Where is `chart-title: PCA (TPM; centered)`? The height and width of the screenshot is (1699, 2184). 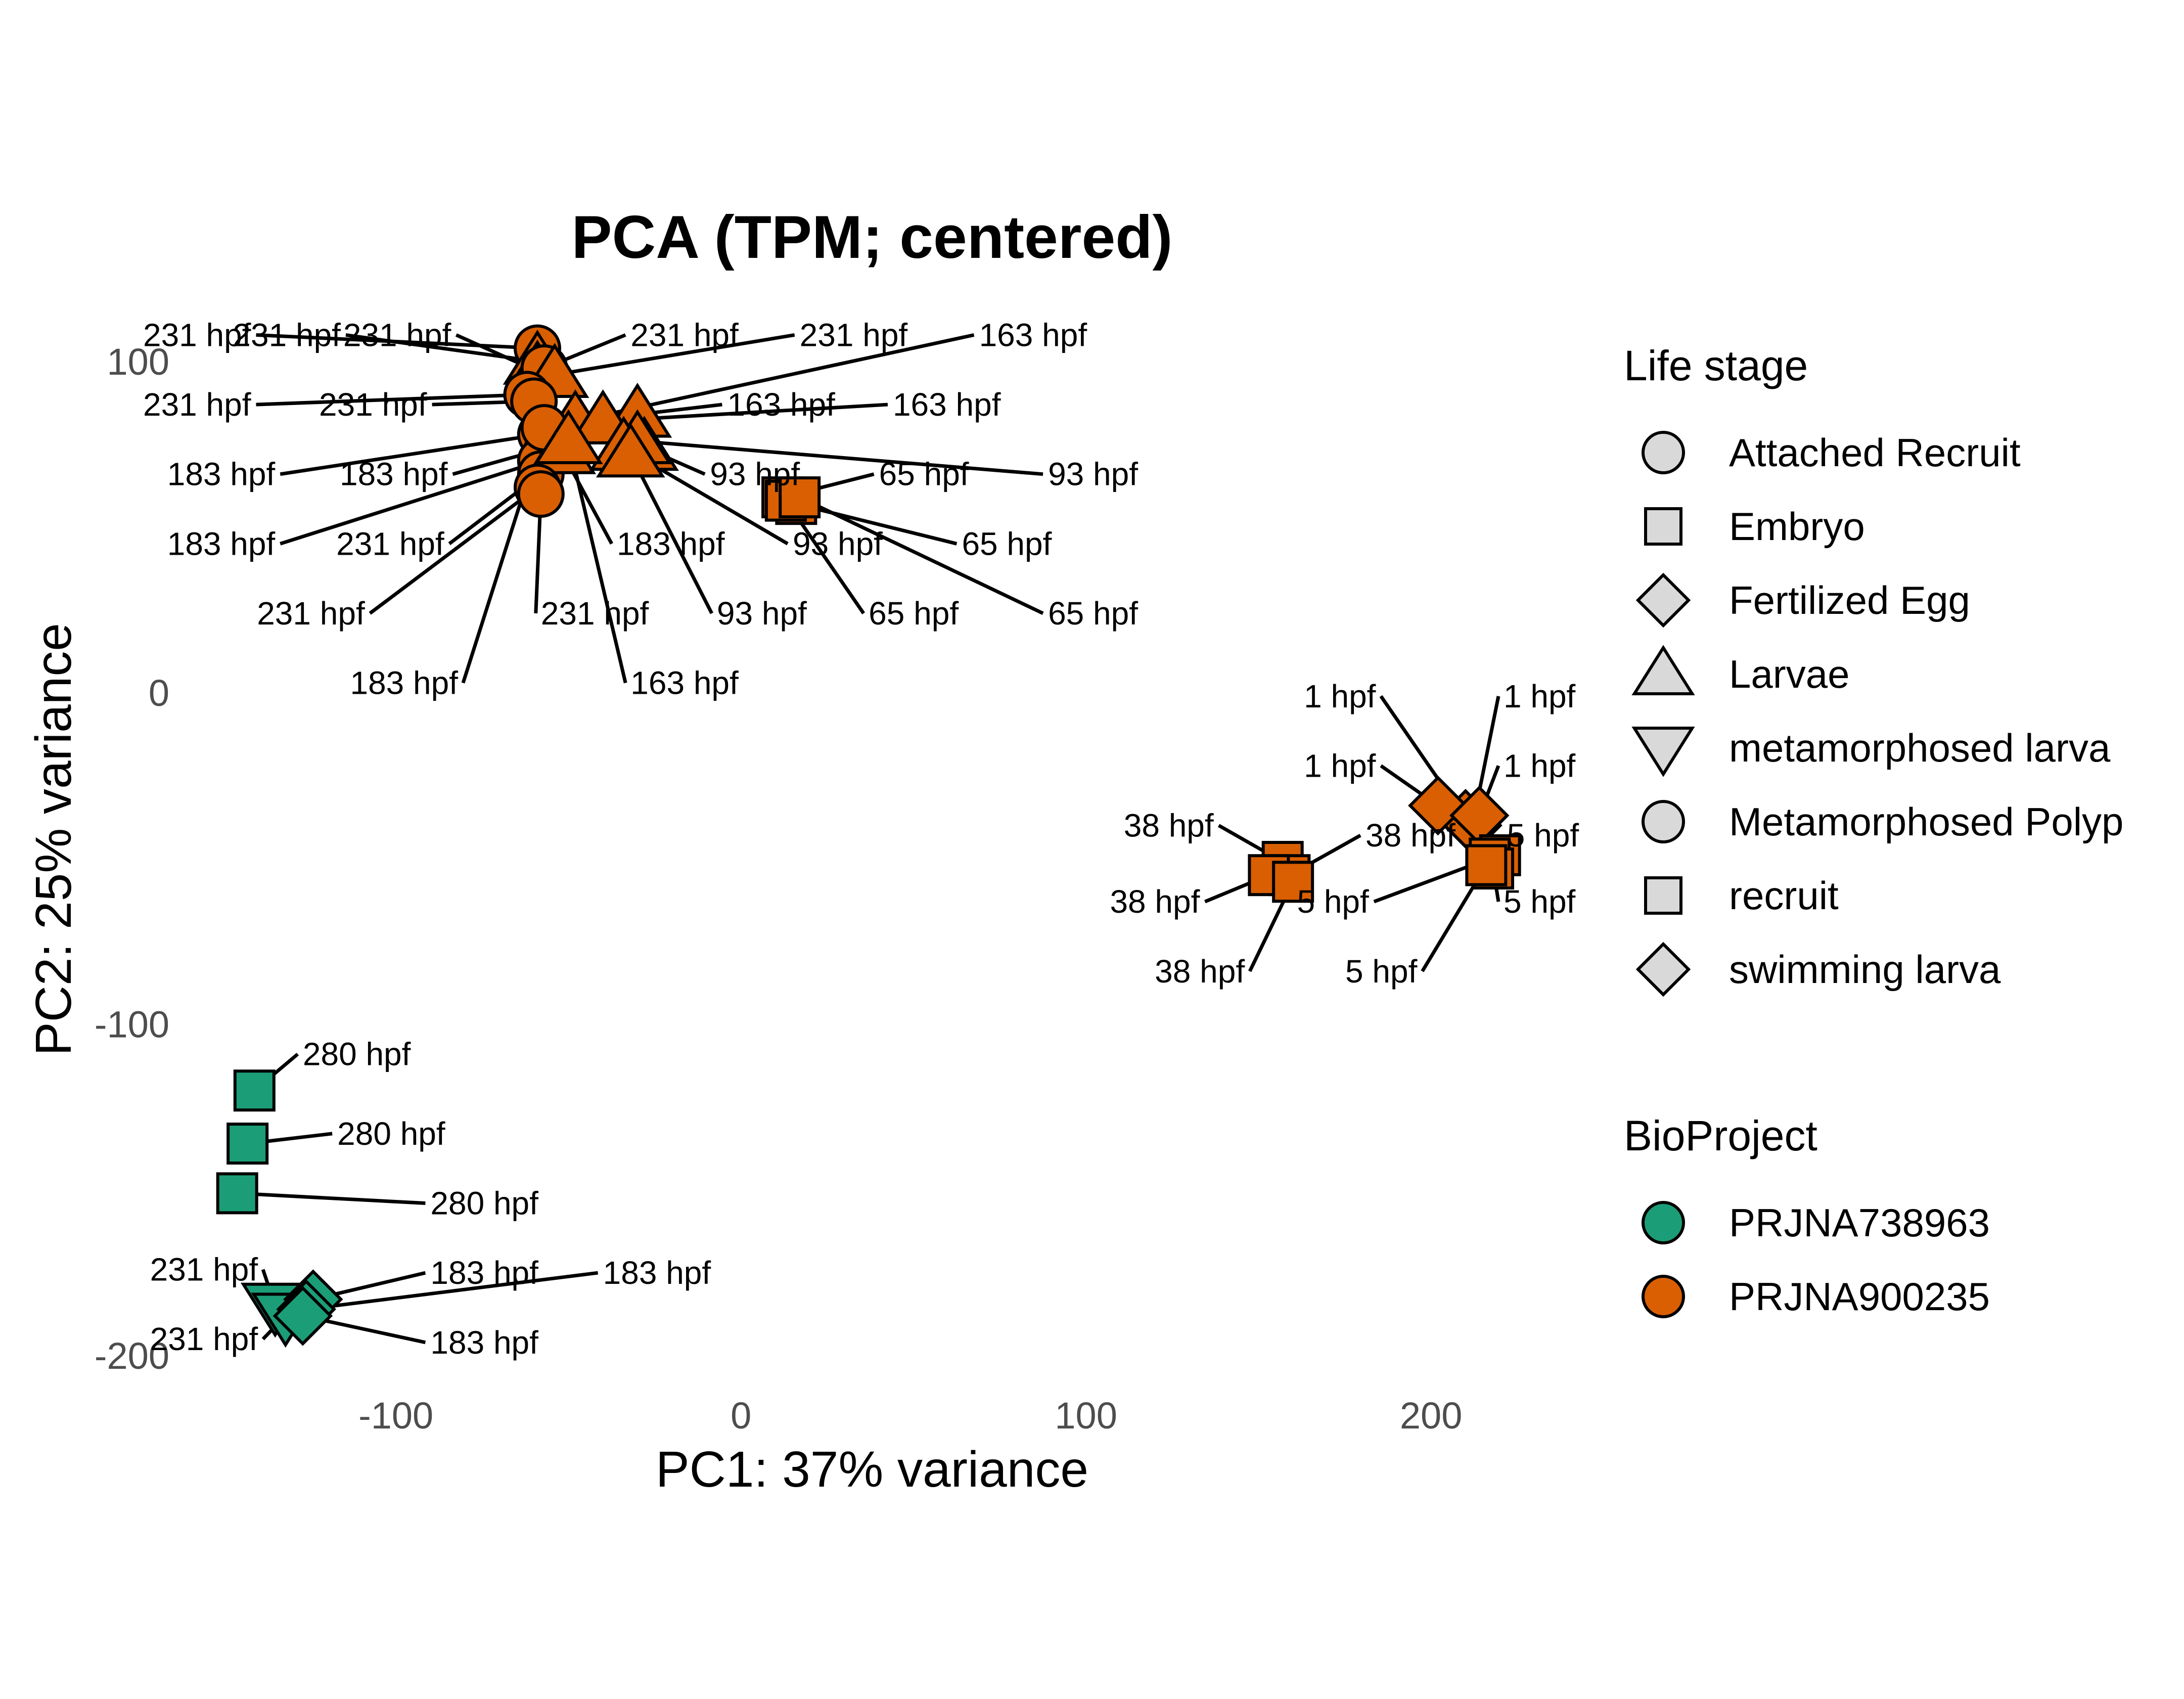 chart-title: PCA (TPM; centered) is located at coordinates (872, 237).